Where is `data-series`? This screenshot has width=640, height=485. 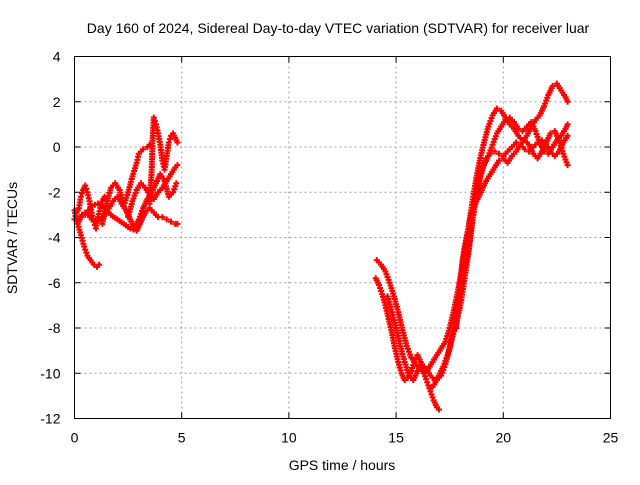 data-series is located at coordinates (126, 192).